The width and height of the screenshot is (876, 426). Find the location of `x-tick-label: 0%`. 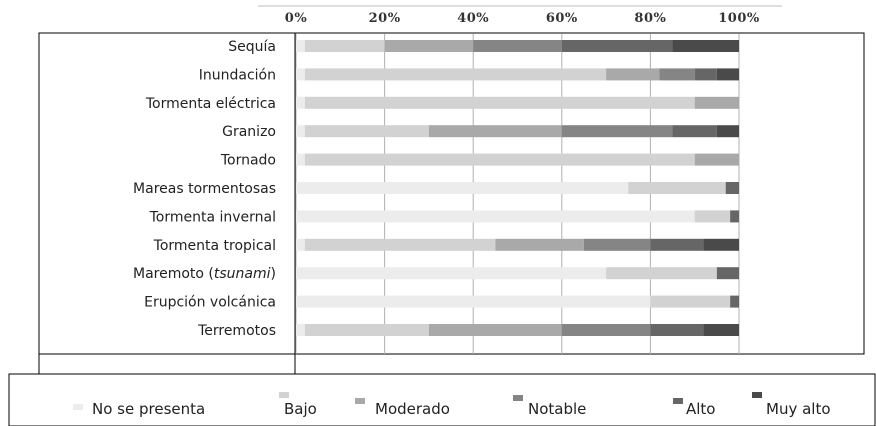

x-tick-label: 0% is located at coordinates (296, 18).